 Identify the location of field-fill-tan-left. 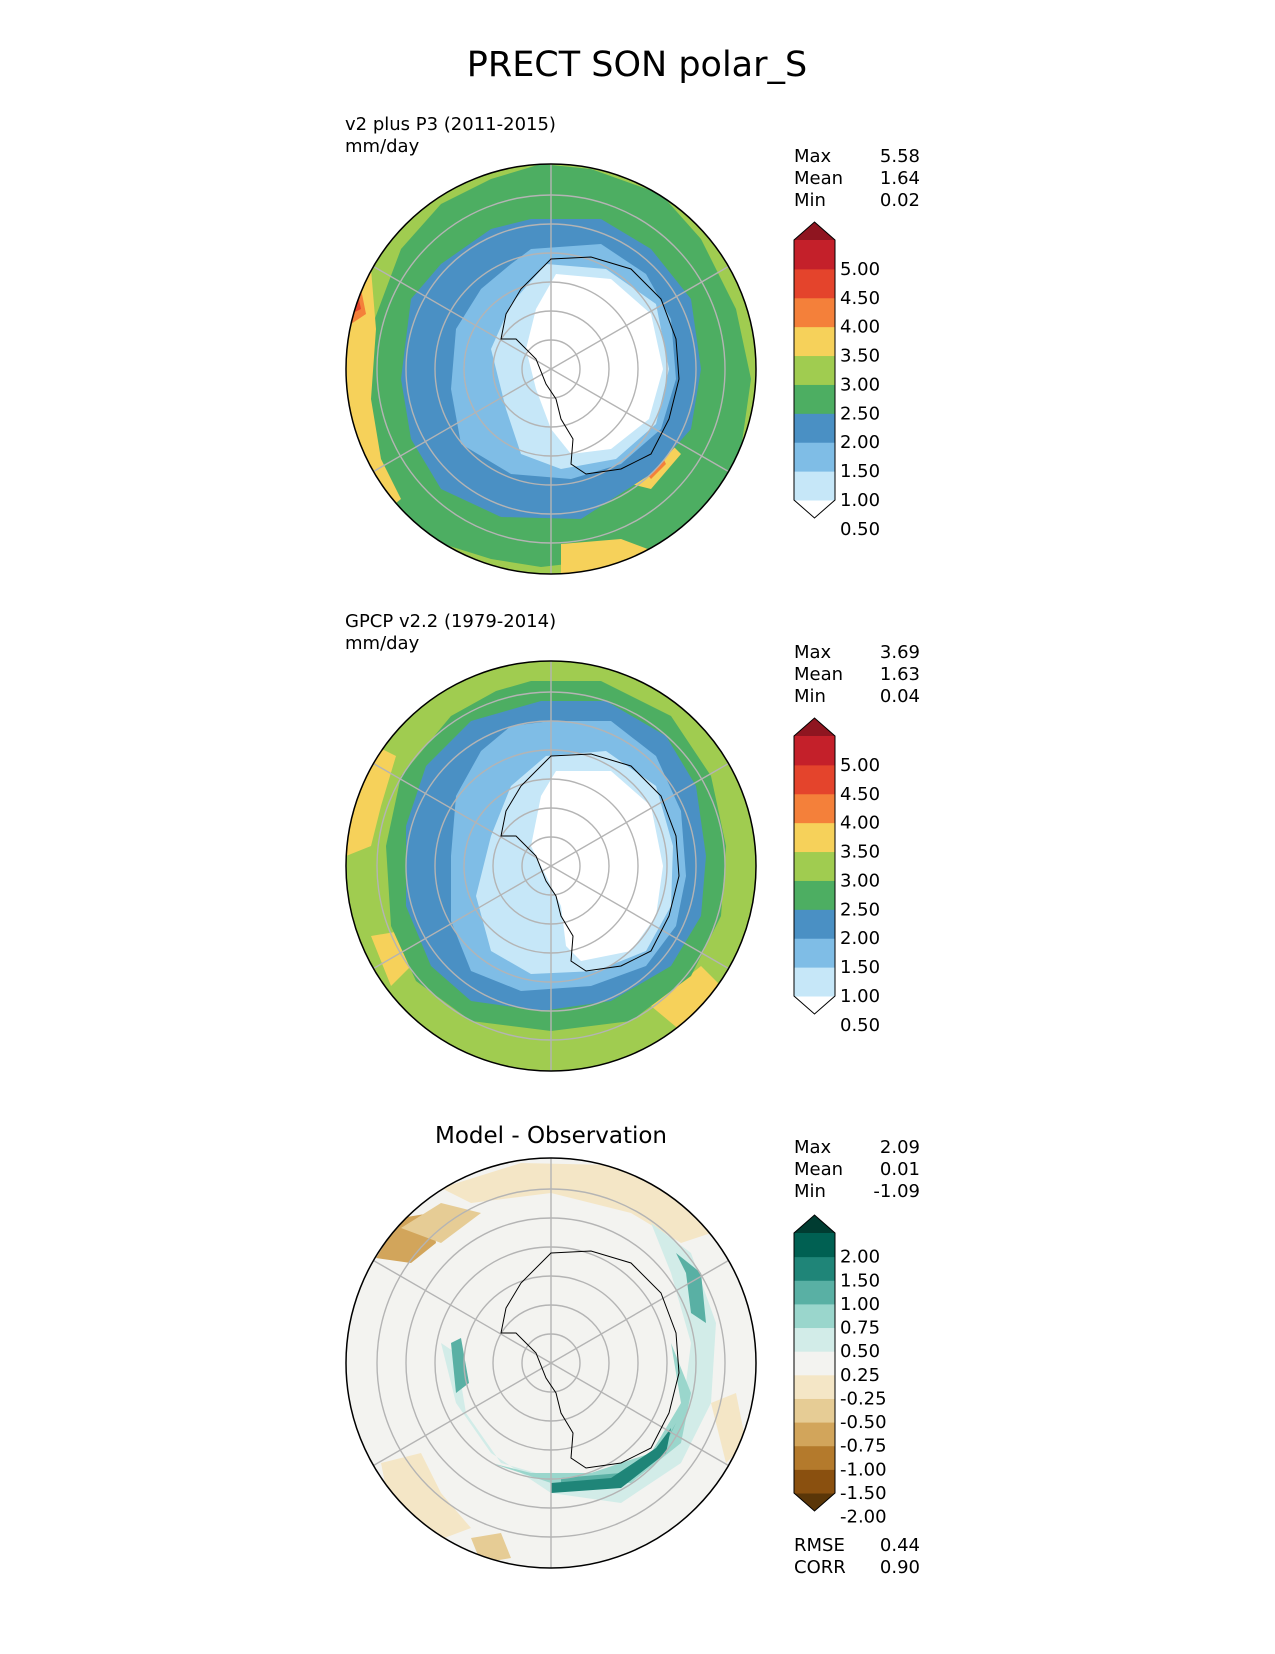
(441, 1223).